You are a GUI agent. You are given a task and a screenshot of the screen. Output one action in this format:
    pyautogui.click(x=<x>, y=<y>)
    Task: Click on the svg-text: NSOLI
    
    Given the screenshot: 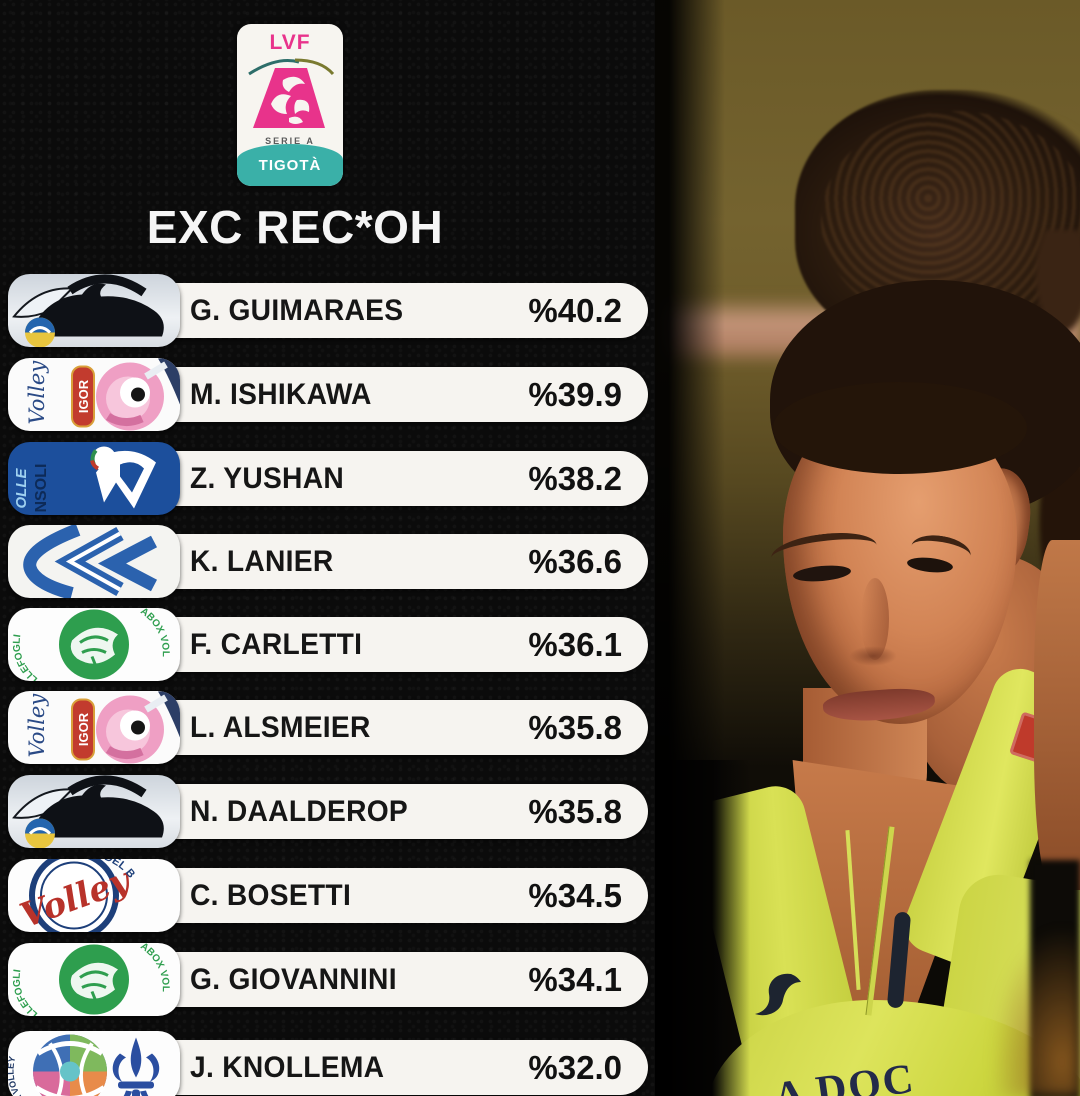 What is the action you would take?
    pyautogui.click(x=41, y=488)
    